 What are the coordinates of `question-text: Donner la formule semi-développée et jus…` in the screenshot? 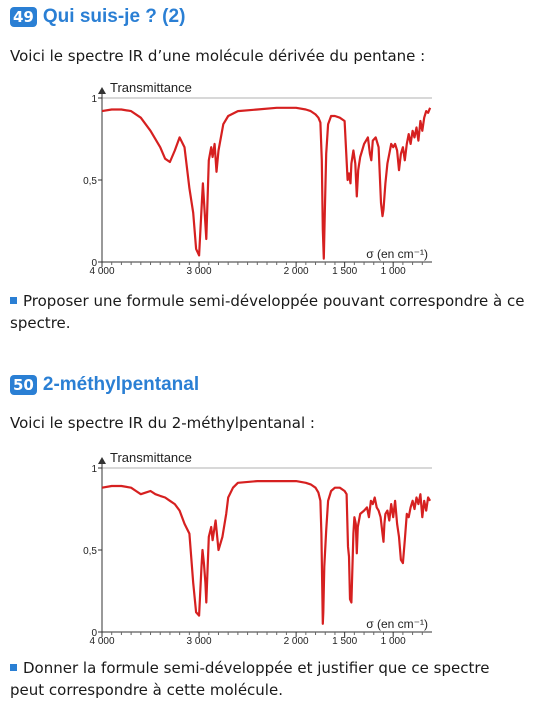 It's located at (250, 679).